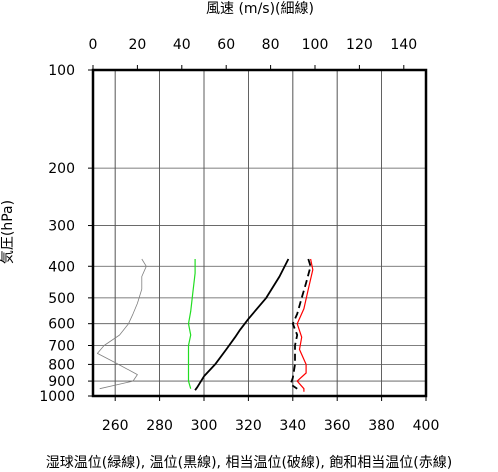 Image resolution: width=498 pixels, height=472 pixels. Describe the element at coordinates (292, 426) in the screenshot. I see `bottom-tick-label-340: 340` at that location.